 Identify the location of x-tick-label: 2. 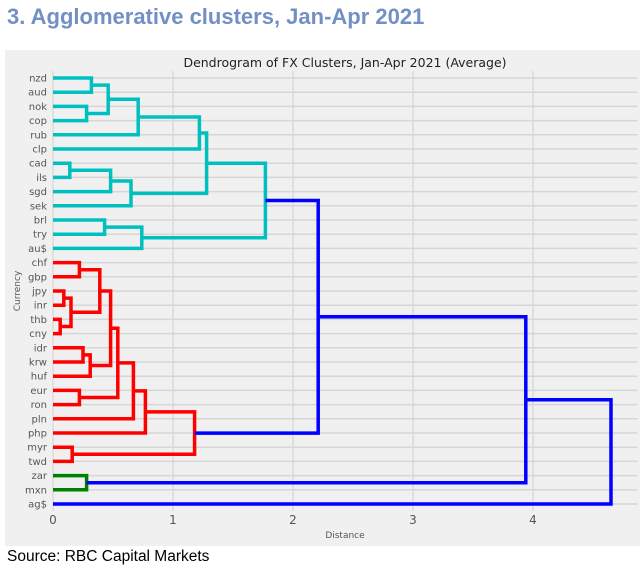
(293, 520).